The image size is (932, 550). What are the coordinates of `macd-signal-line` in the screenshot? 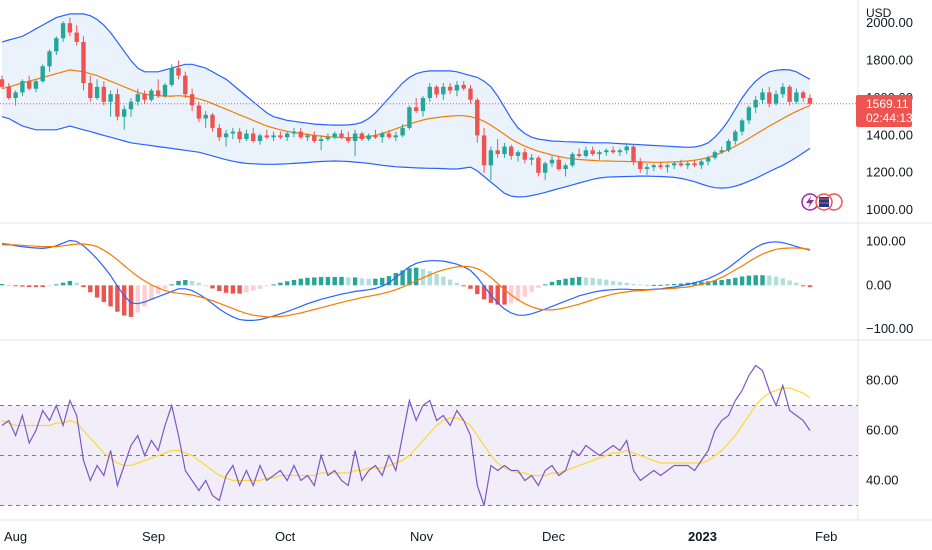 It's located at (406, 280).